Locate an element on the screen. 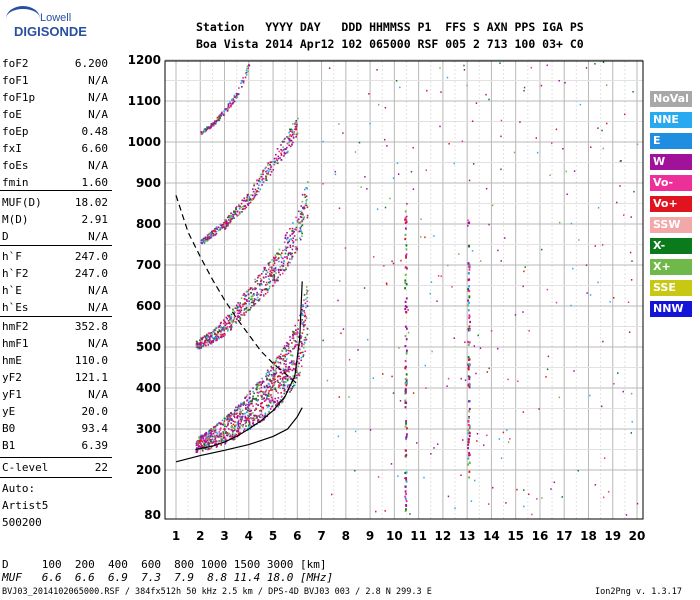 The image size is (700, 600). x-tick-label: 8 is located at coordinates (346, 536).